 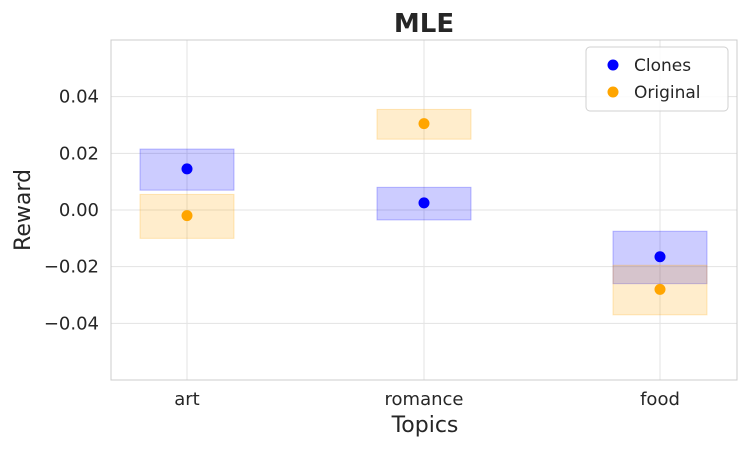 I want to click on y-tick-label: 0.02, so click(x=79, y=153).